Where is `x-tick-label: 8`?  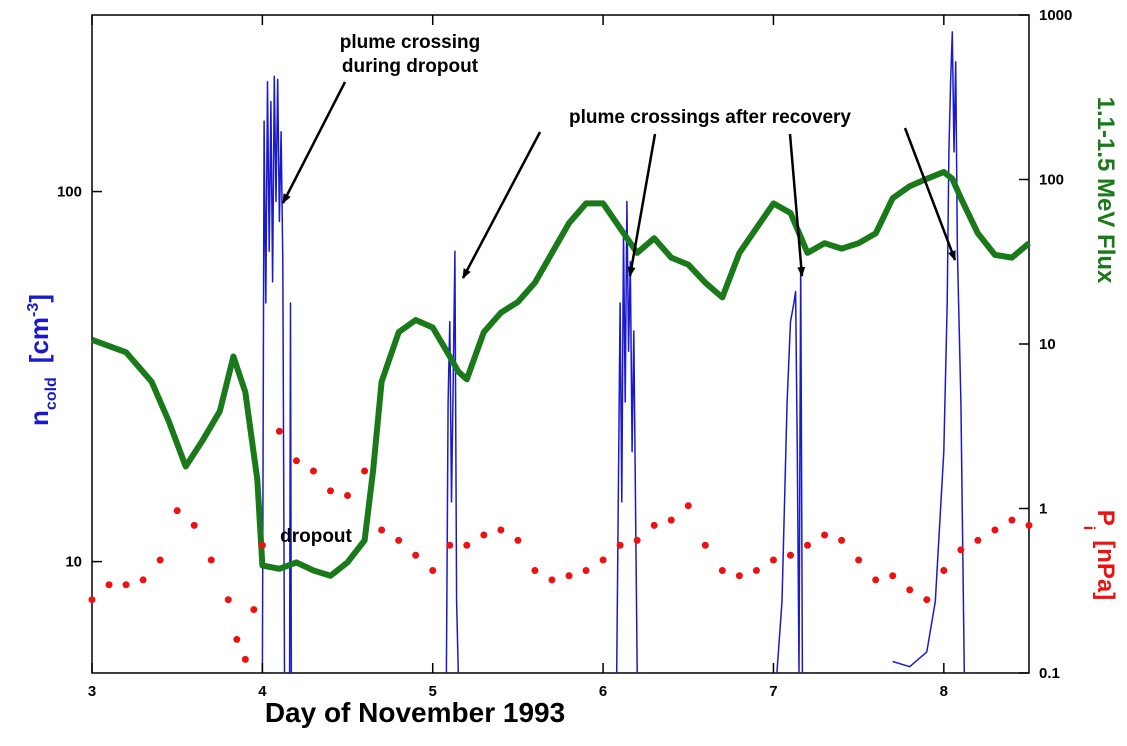 x-tick-label: 8 is located at coordinates (944, 691).